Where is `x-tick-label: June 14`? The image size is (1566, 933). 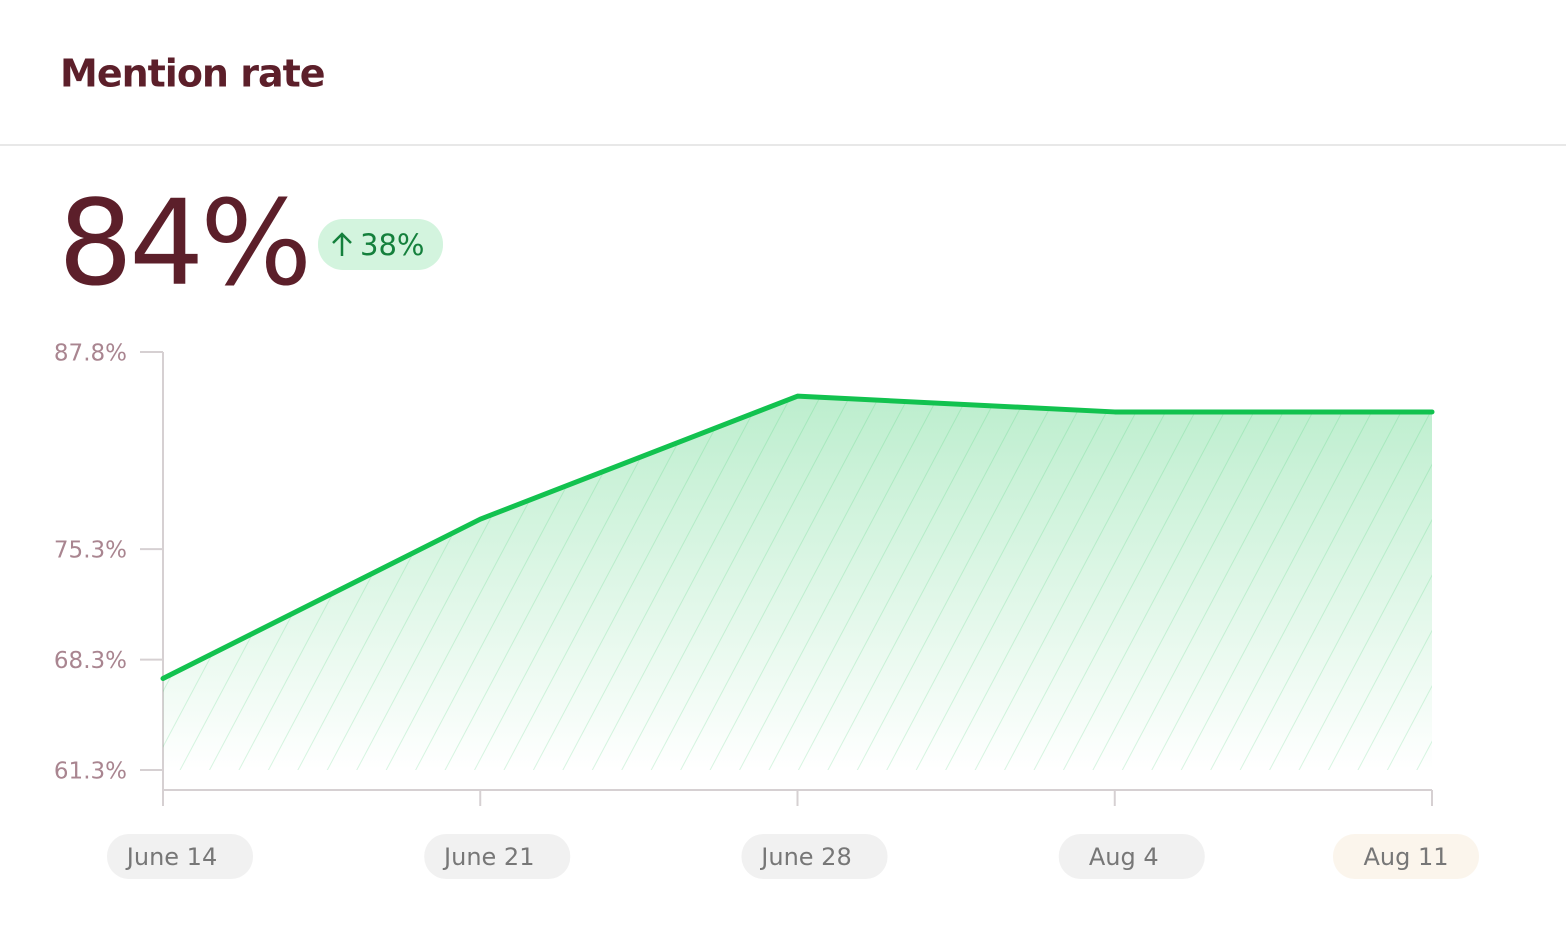 x-tick-label: June 14 is located at coordinates (171, 857).